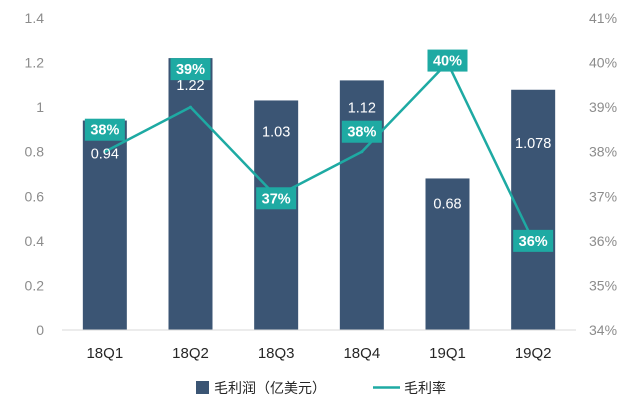  What do you see at coordinates (362, 108) in the screenshot?
I see `bar-value-label: 1.12` at bounding box center [362, 108].